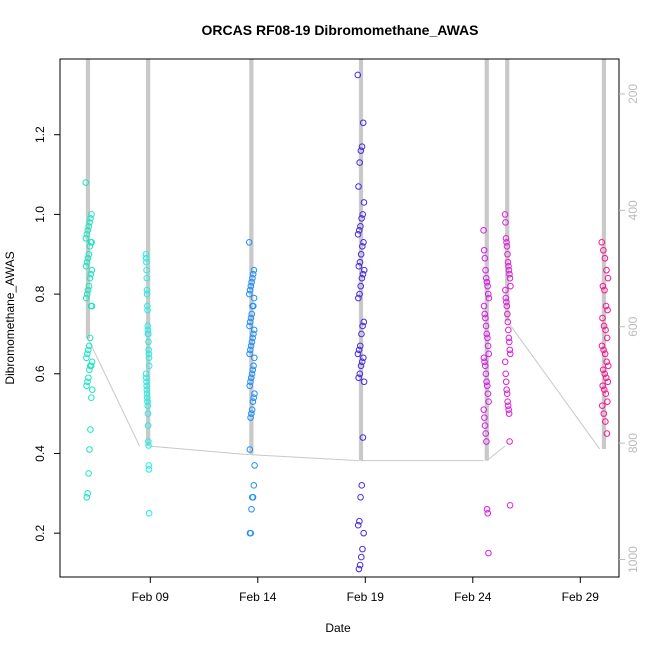  I want to click on right-tick-label: 400, so click(633, 210).